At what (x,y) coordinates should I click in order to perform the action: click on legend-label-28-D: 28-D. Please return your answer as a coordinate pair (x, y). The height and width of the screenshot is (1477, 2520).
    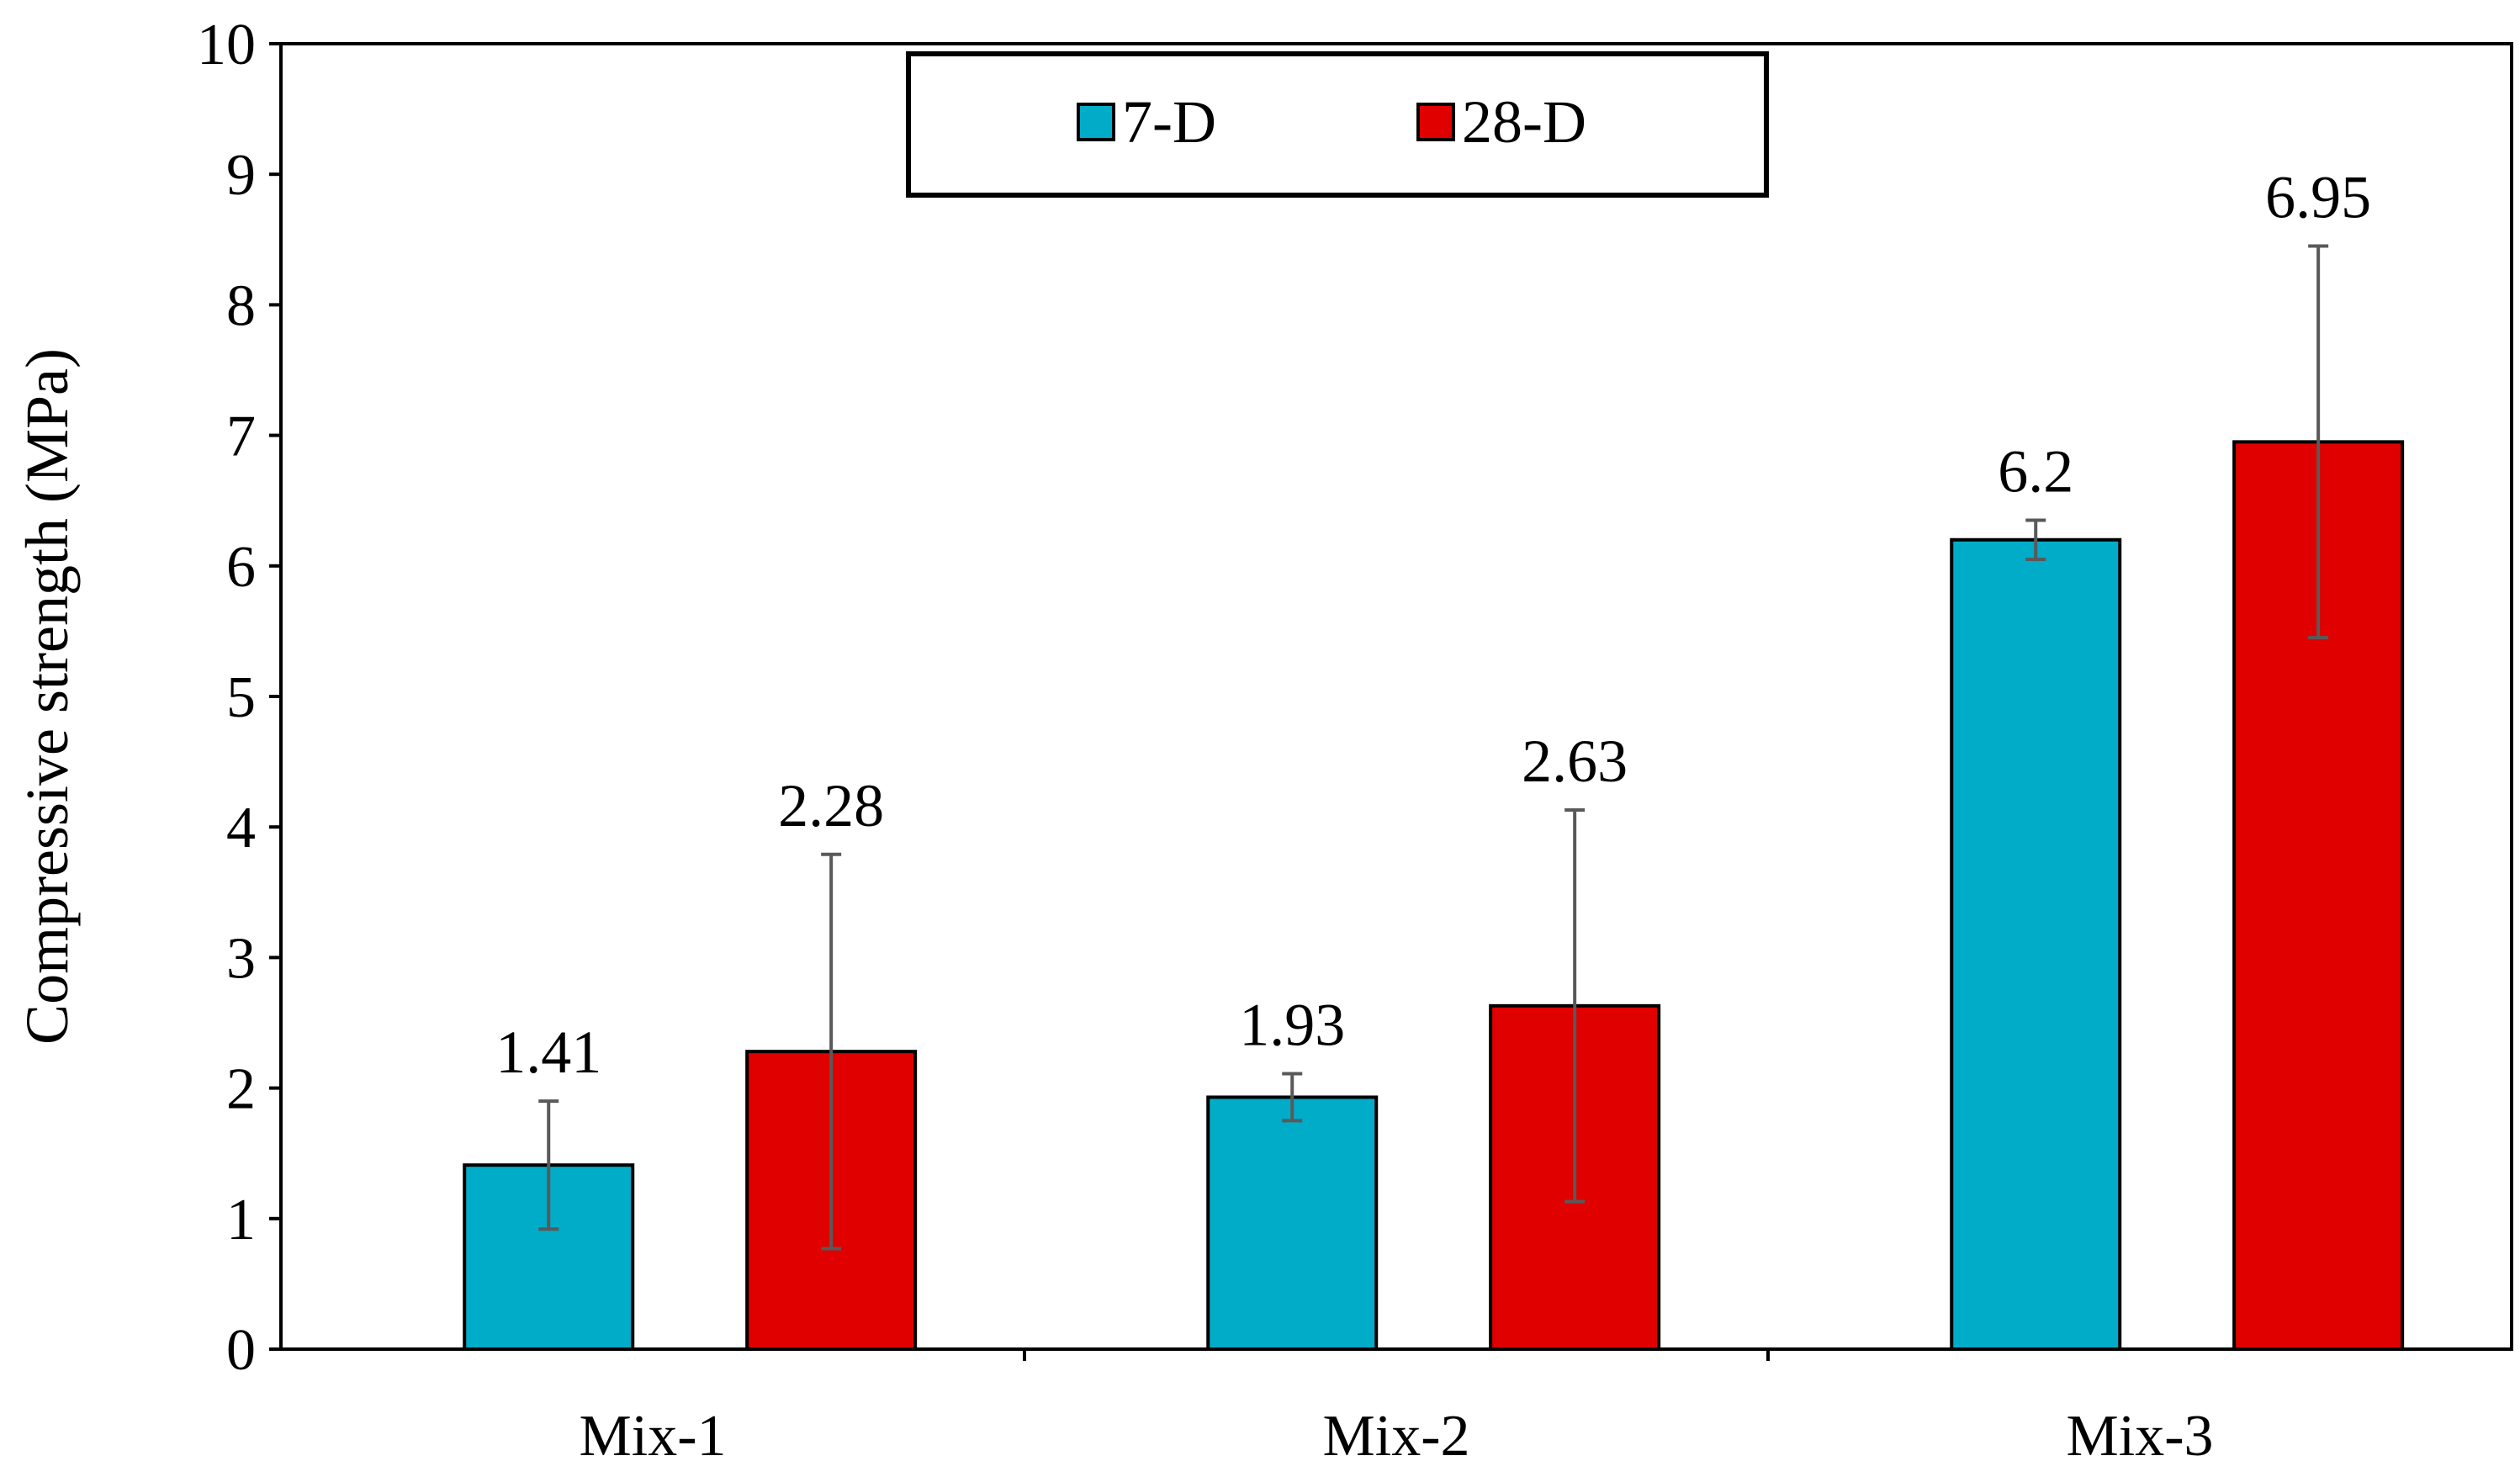
    Looking at the image, I should click on (1524, 122).